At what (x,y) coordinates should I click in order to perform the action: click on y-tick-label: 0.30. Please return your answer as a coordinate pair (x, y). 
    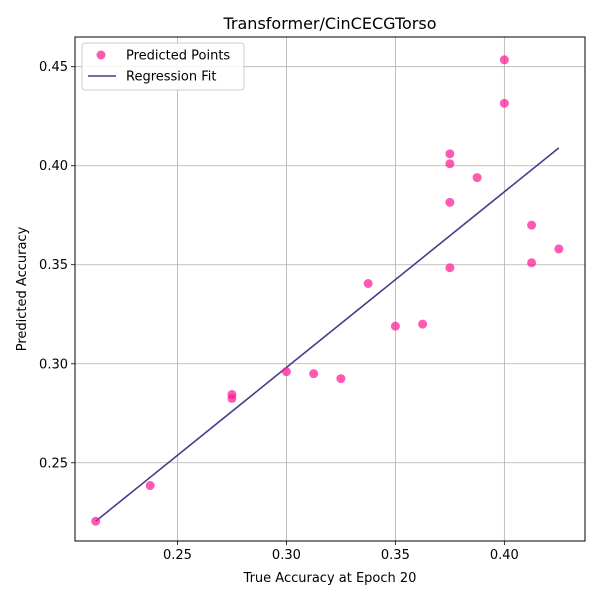
    Looking at the image, I should click on (53, 364).